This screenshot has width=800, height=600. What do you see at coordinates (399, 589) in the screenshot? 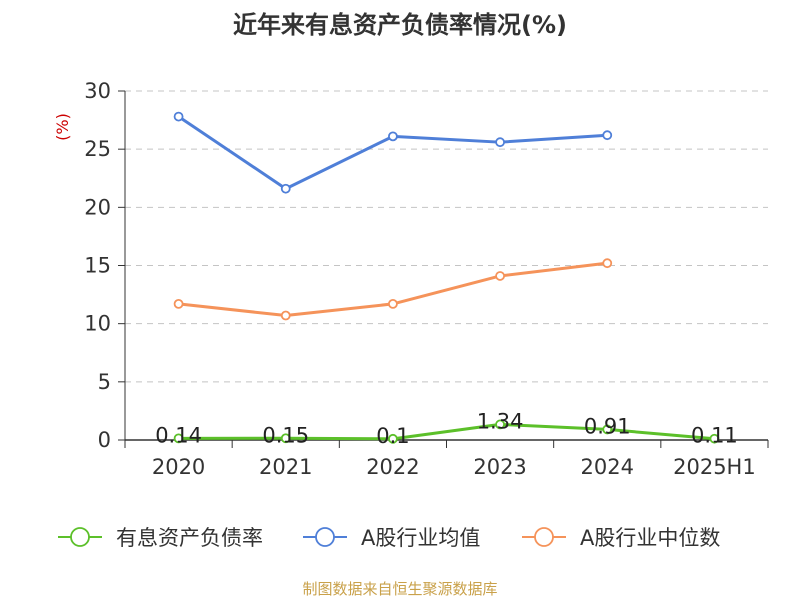
I see `source-note: 制图数据来自恒生聚源数据库` at bounding box center [399, 589].